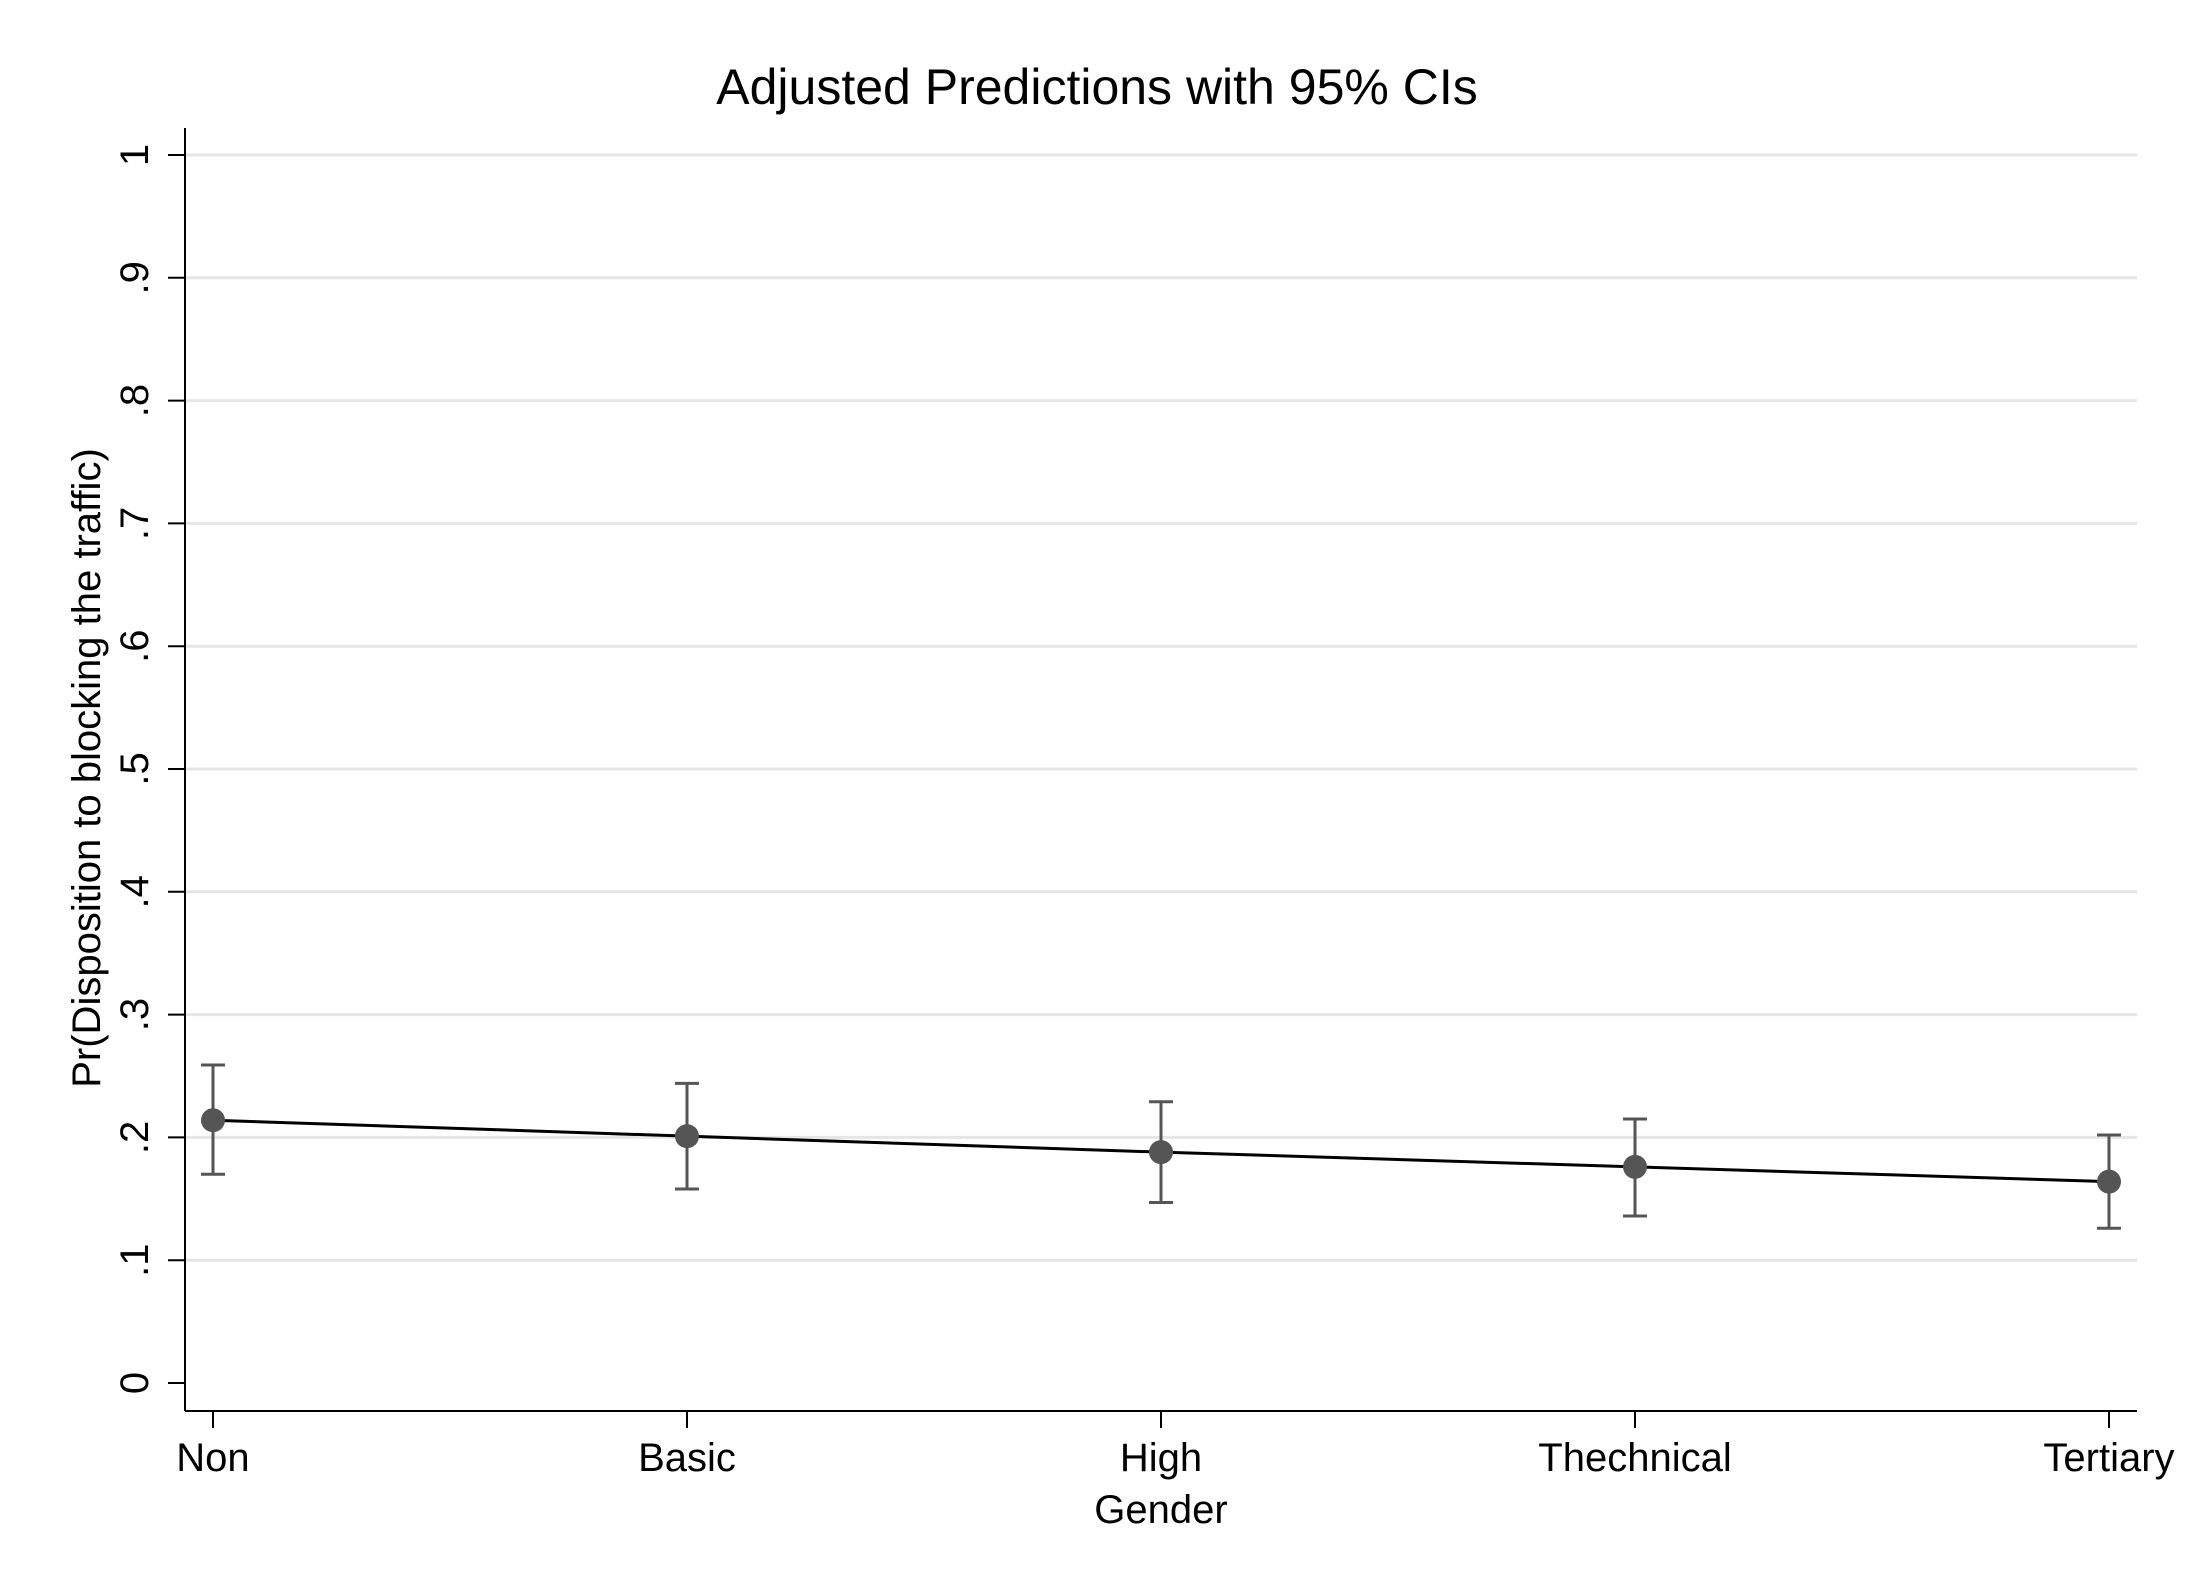  I want to click on y-tick-label: 0, so click(135, 1383).